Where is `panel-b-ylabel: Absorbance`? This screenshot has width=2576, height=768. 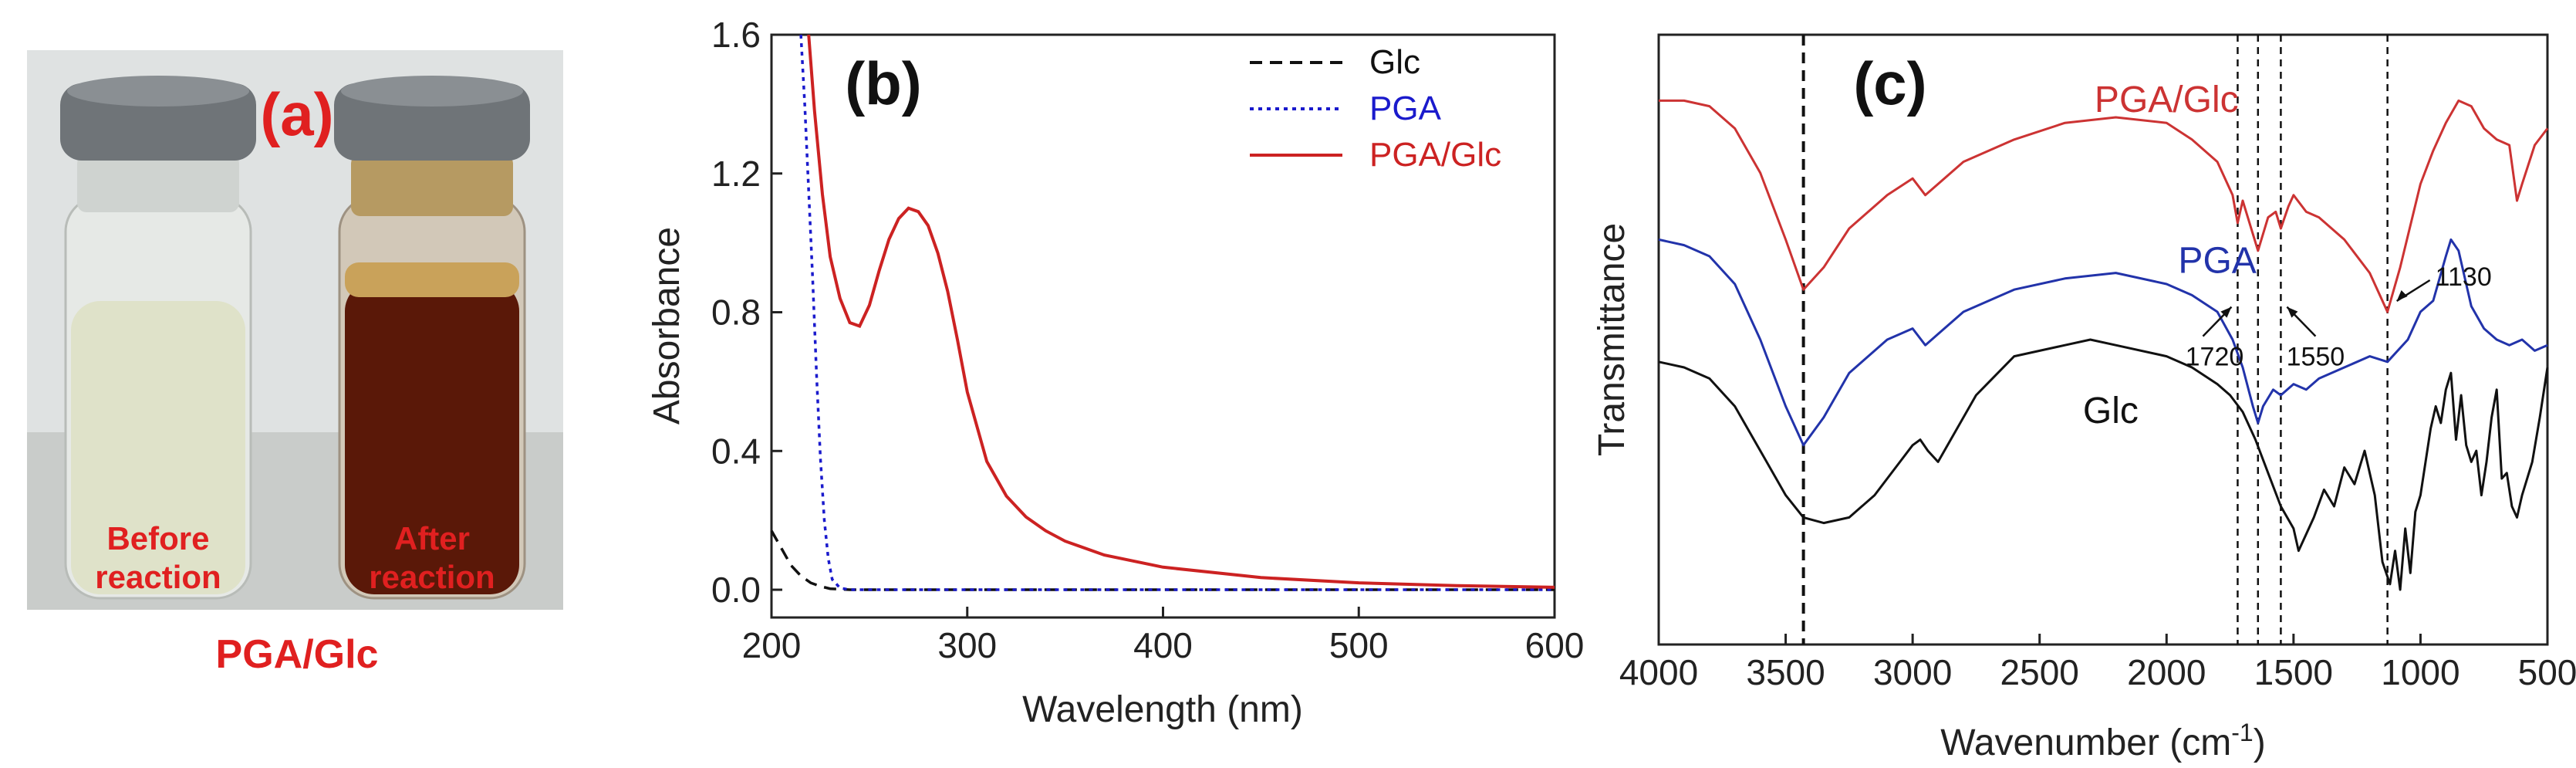 panel-b-ylabel: Absorbance is located at coordinates (667, 326).